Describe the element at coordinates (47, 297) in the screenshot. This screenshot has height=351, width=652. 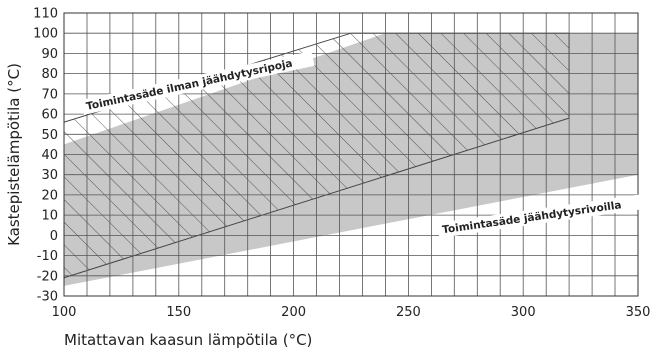
I see `y-tick-label: -30` at that location.